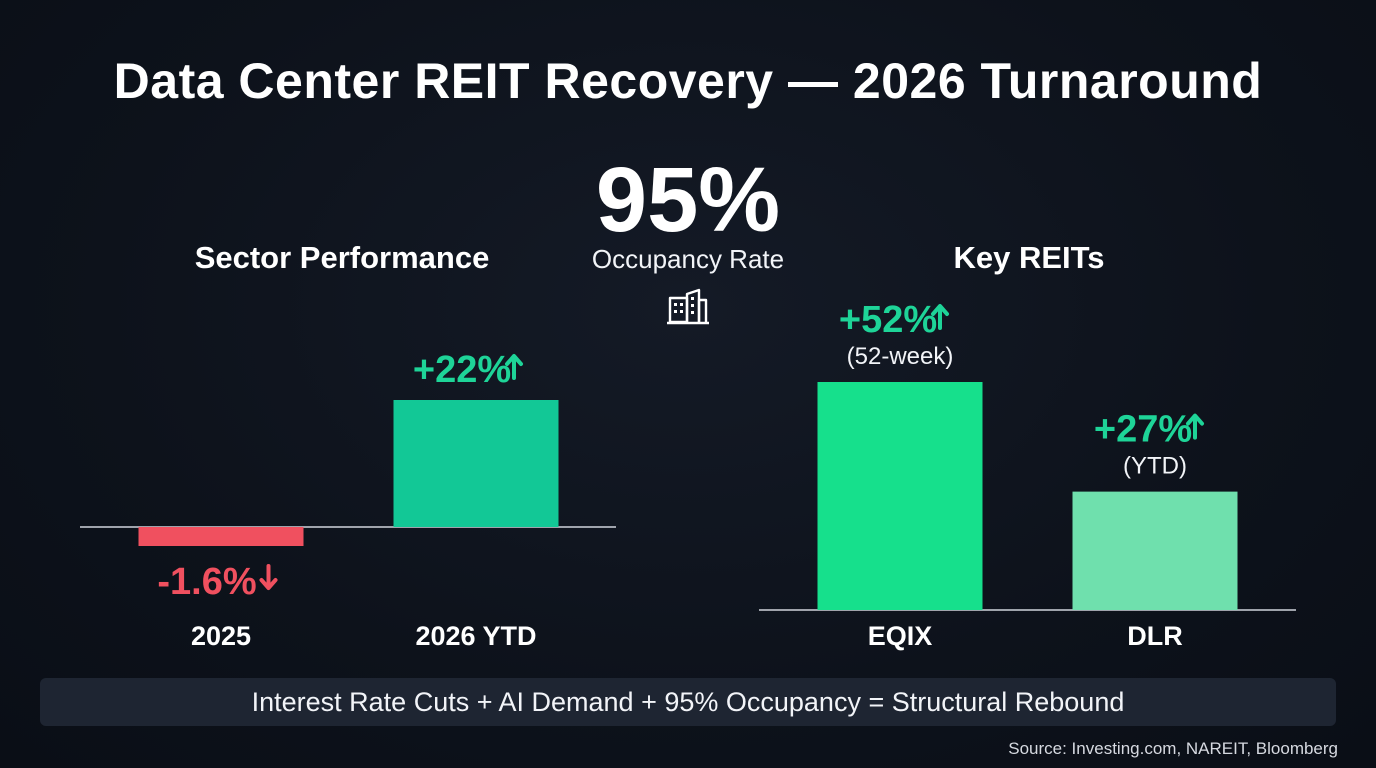 The height and width of the screenshot is (768, 1376). I want to click on occupancy-stat-value: 95%, so click(688, 200).